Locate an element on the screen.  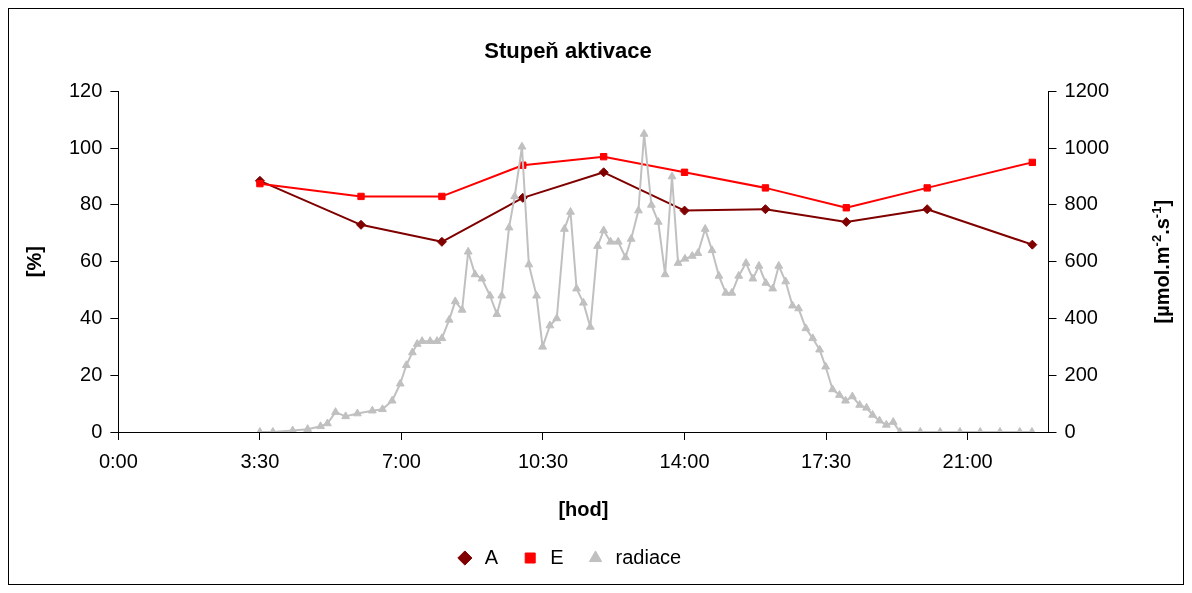
x-axis-title: [hod] is located at coordinates (583, 508).